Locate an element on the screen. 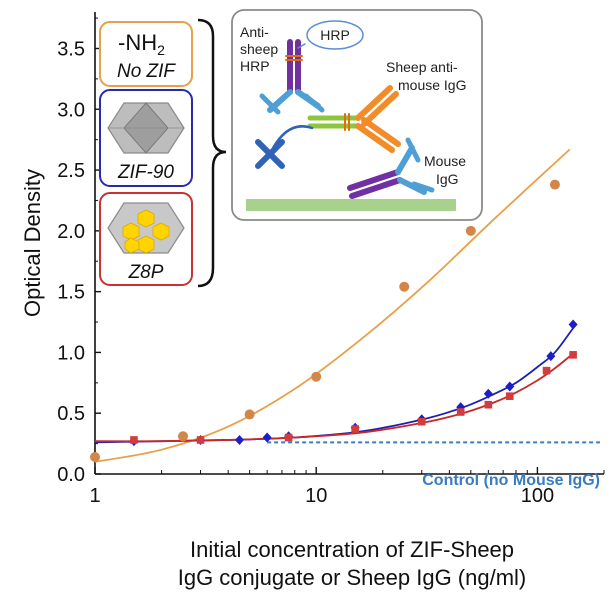  y-tick-label: 1.5 is located at coordinates (71, 293).